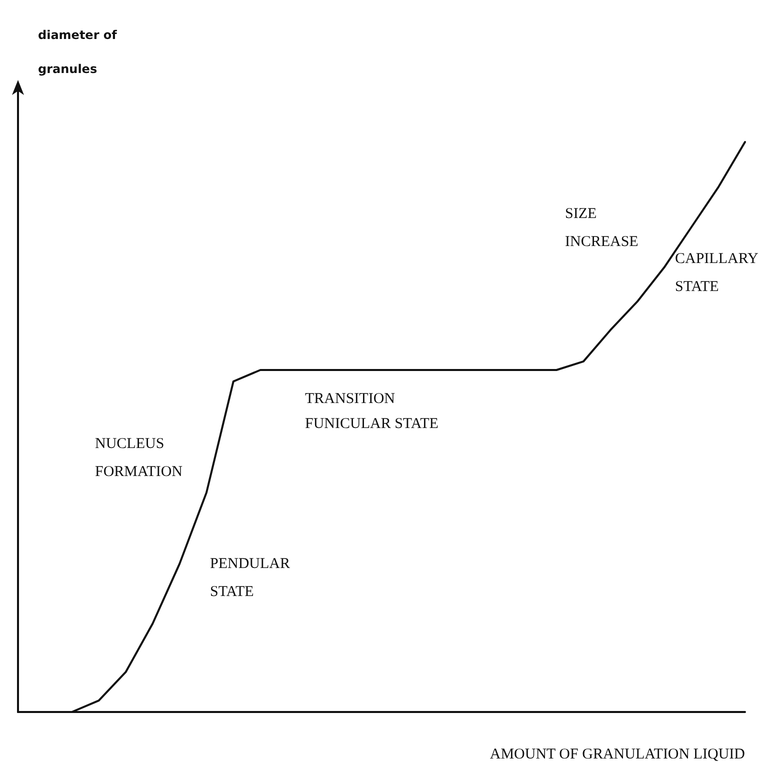 The image size is (776, 771). I want to click on annotation: TRANSITION, so click(350, 399).